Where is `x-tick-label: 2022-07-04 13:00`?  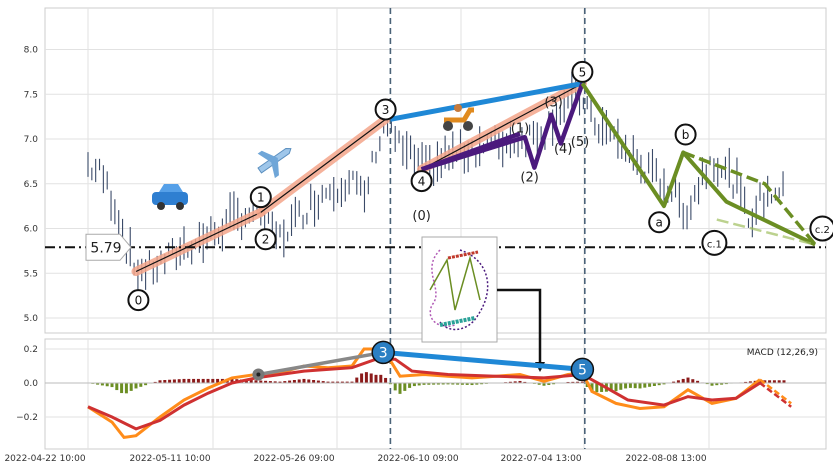
x-tick-label: 2022-07-04 13:00 is located at coordinates (540, 459).